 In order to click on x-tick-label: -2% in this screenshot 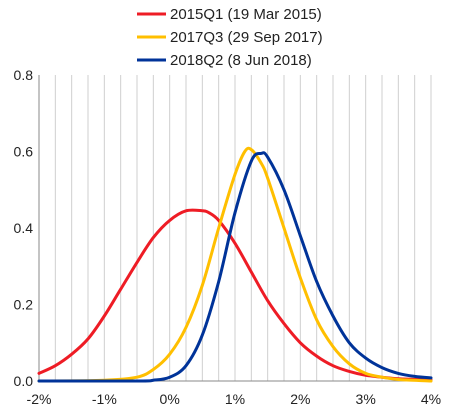, I will do `click(39, 399)`.